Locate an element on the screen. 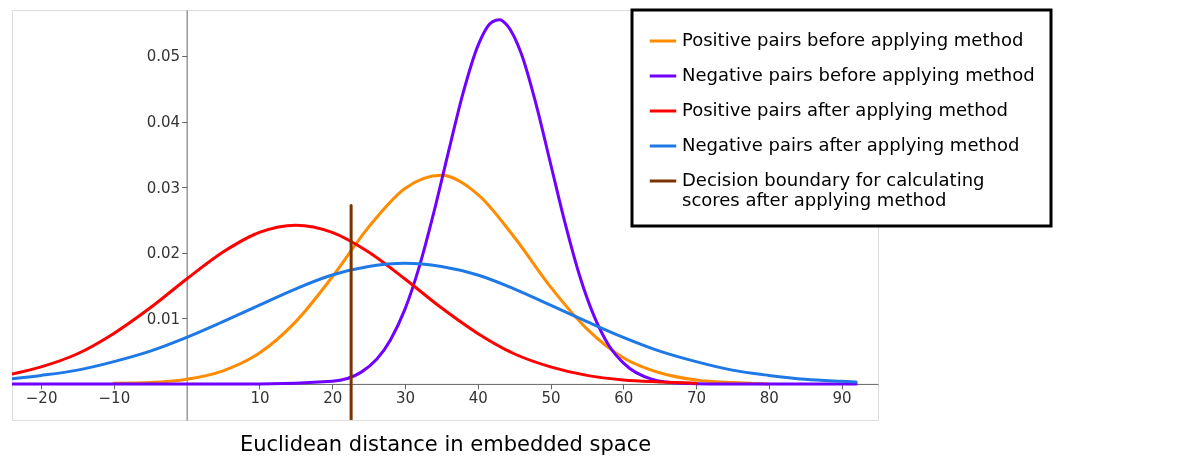  y-tick-label: 0.05 is located at coordinates (163, 56).